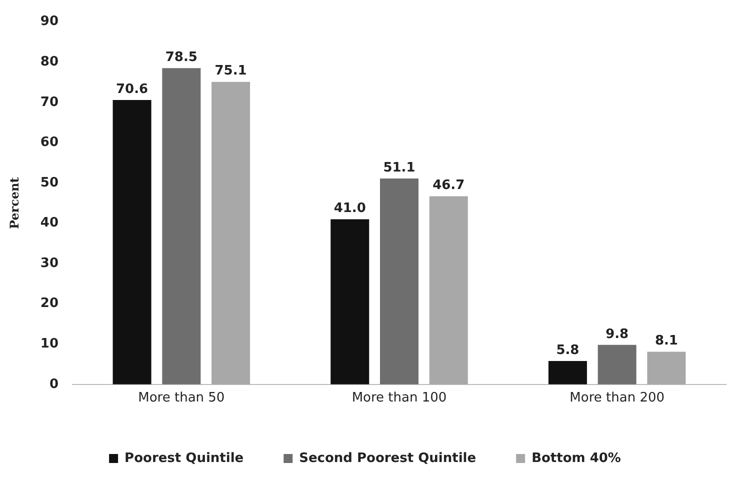  I want to click on x-tick-label: More than 50, so click(181, 398).